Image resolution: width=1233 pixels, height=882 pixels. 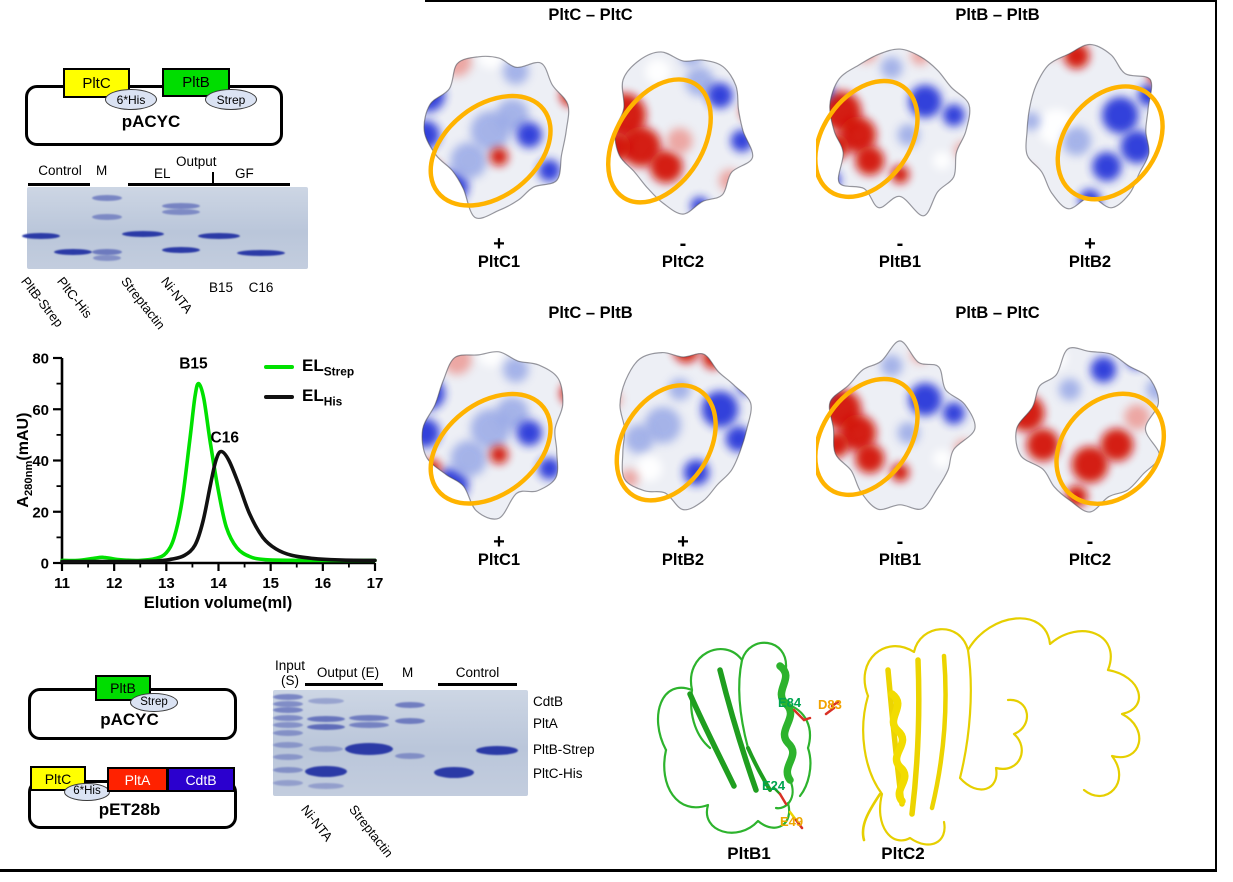 What do you see at coordinates (830, 704) in the screenshot?
I see `residue-label-d83: D83` at bounding box center [830, 704].